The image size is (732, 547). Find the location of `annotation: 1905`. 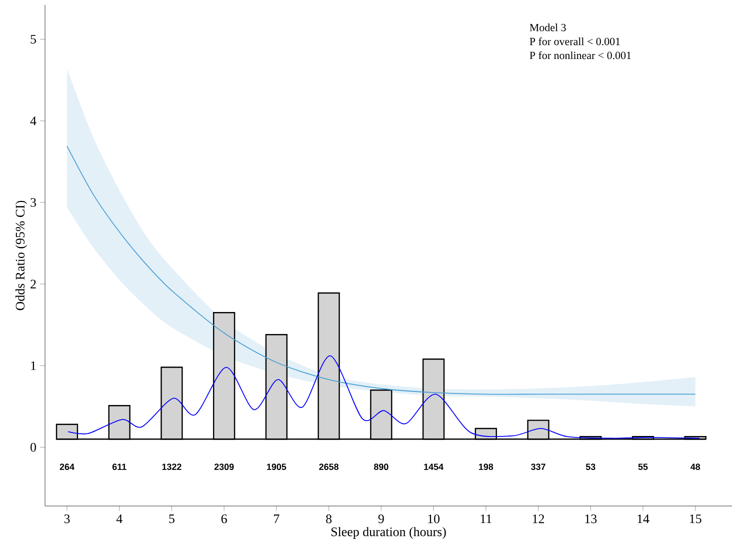

annotation: 1905 is located at coordinates (276, 467).